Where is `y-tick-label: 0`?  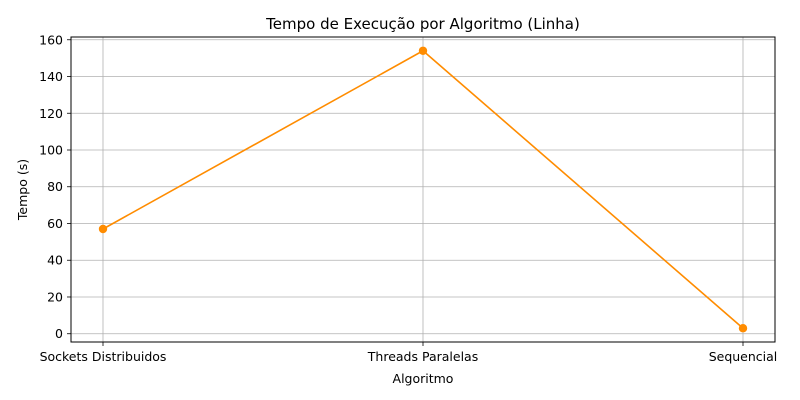 y-tick-label: 0 is located at coordinates (59, 333).